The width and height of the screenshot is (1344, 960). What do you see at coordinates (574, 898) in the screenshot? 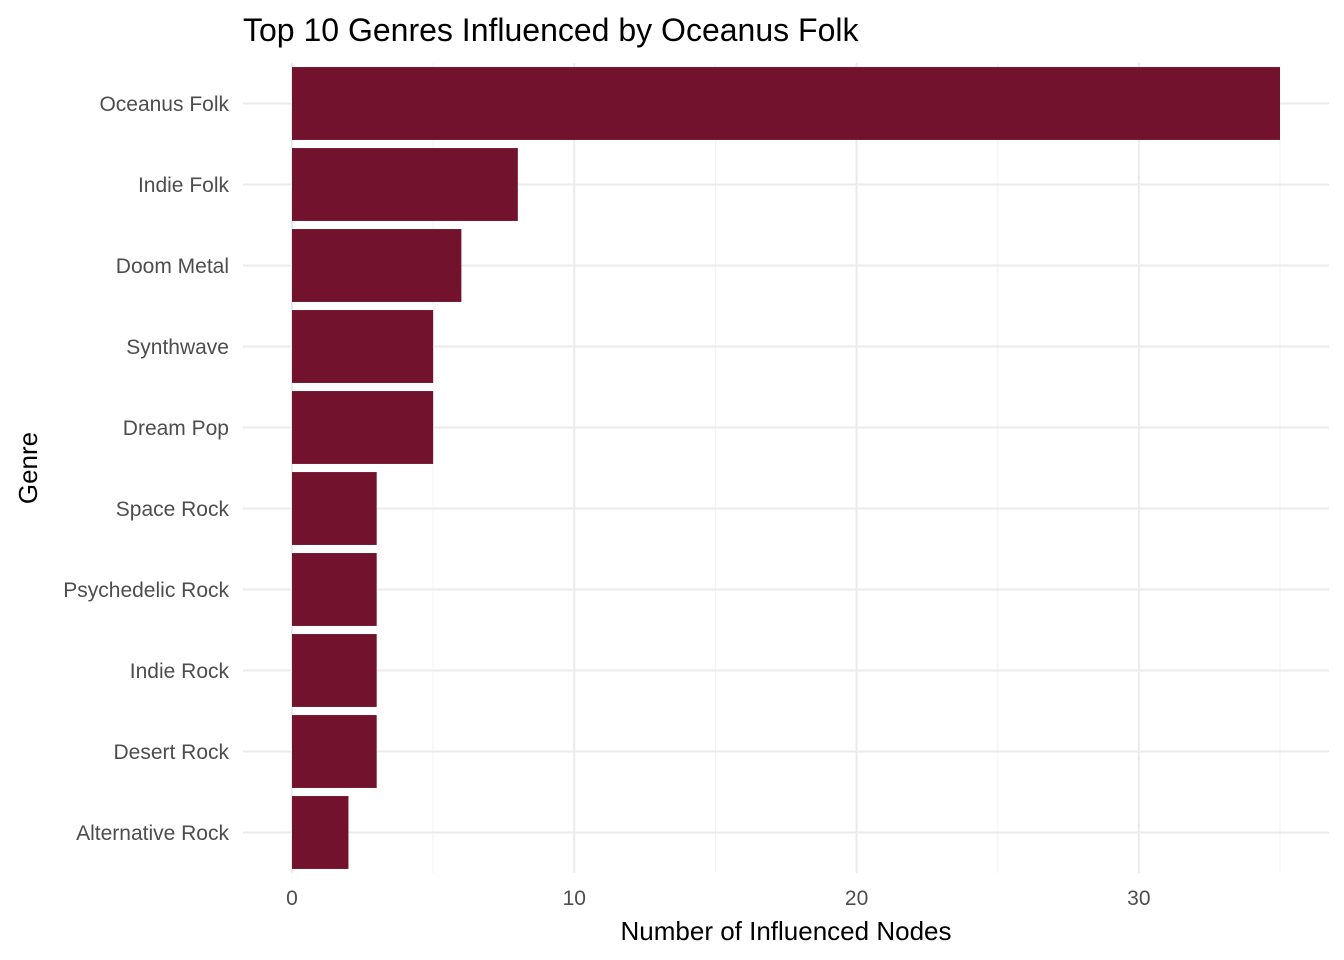
I see `x-tick-label: 10` at bounding box center [574, 898].